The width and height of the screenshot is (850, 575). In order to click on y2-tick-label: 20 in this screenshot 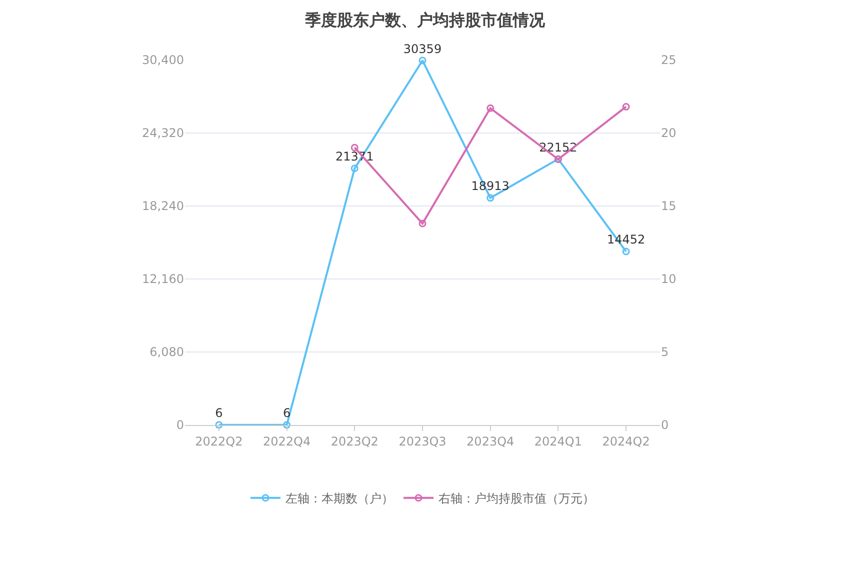, I will do `click(668, 133)`.